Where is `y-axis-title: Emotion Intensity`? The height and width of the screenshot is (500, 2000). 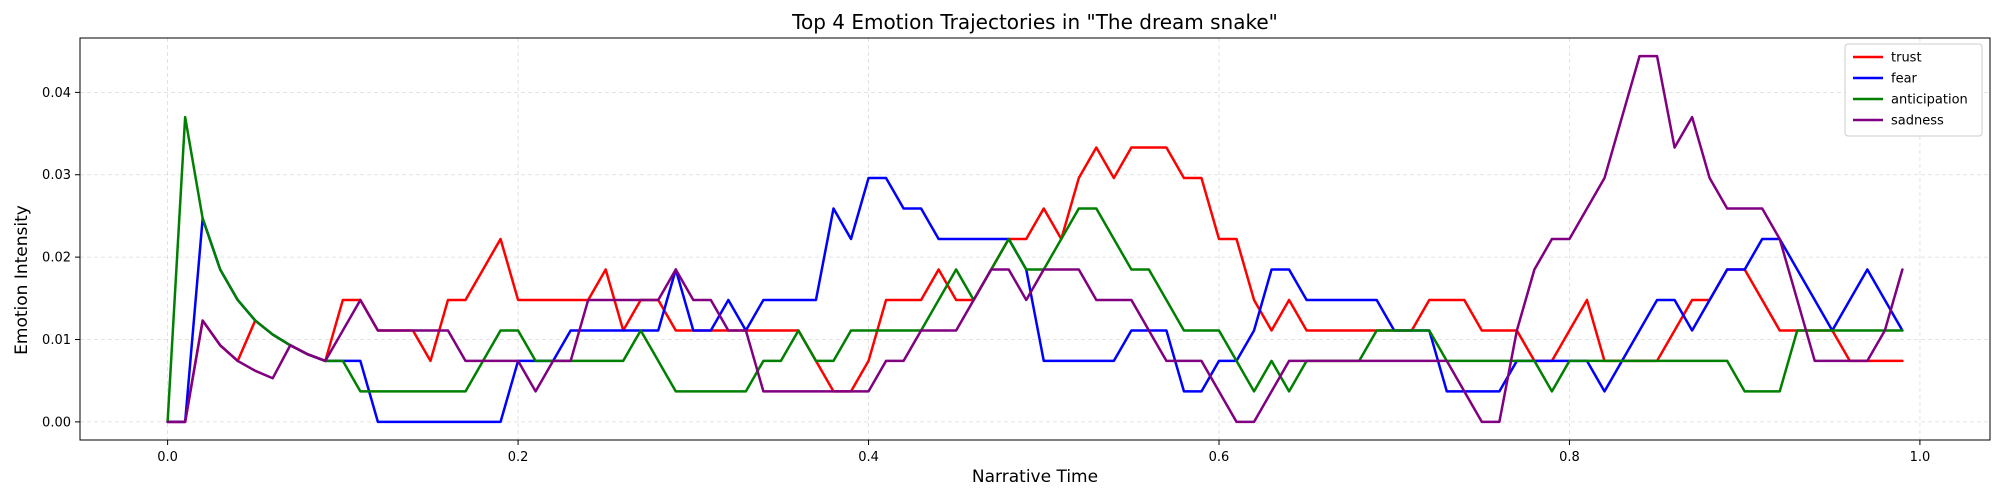 y-axis-title: Emotion Intensity is located at coordinates (22, 280).